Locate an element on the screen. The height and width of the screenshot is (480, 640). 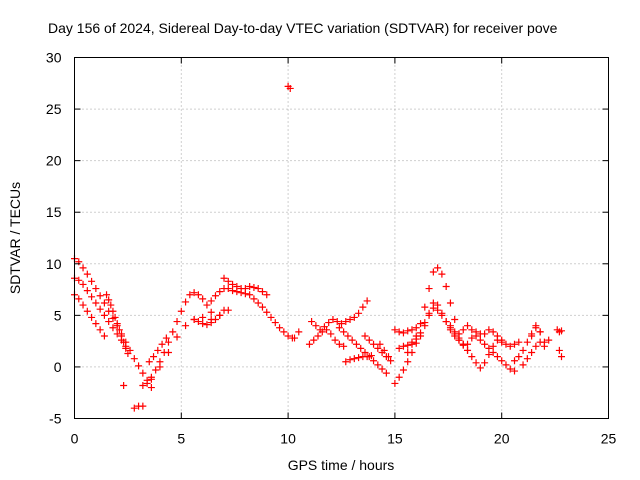
y-tick-label: 30 is located at coordinates (54, 58).